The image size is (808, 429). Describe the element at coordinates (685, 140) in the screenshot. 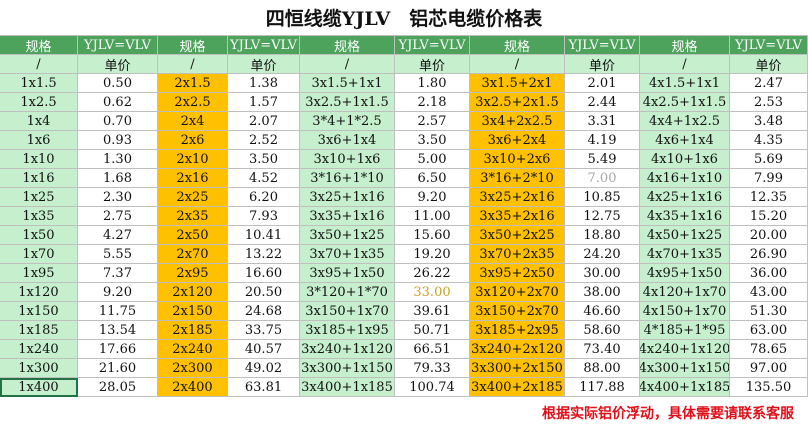

I see `spec-cell: 4x6+1x4` at that location.